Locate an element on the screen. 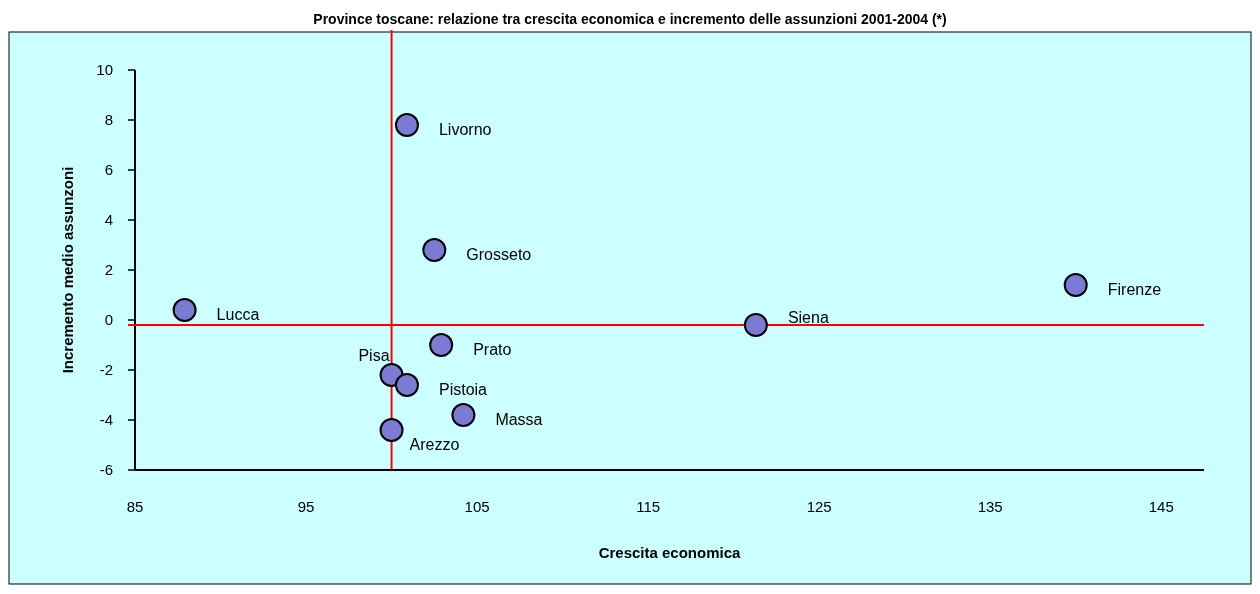  y-axis-title: Incremento medio assunzoni is located at coordinates (67, 270).